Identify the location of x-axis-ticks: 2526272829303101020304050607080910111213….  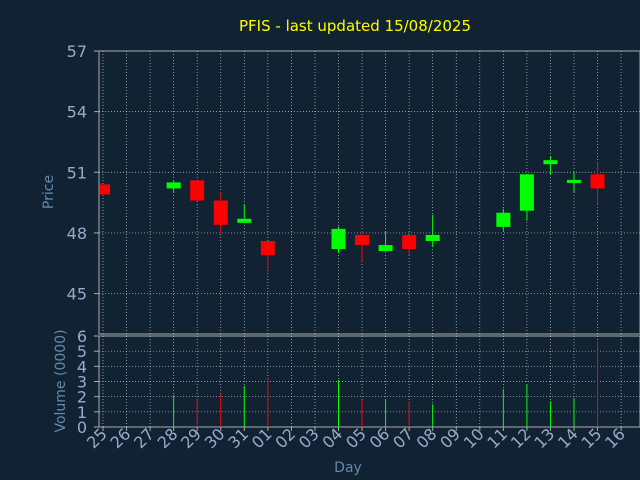
(356, 438).